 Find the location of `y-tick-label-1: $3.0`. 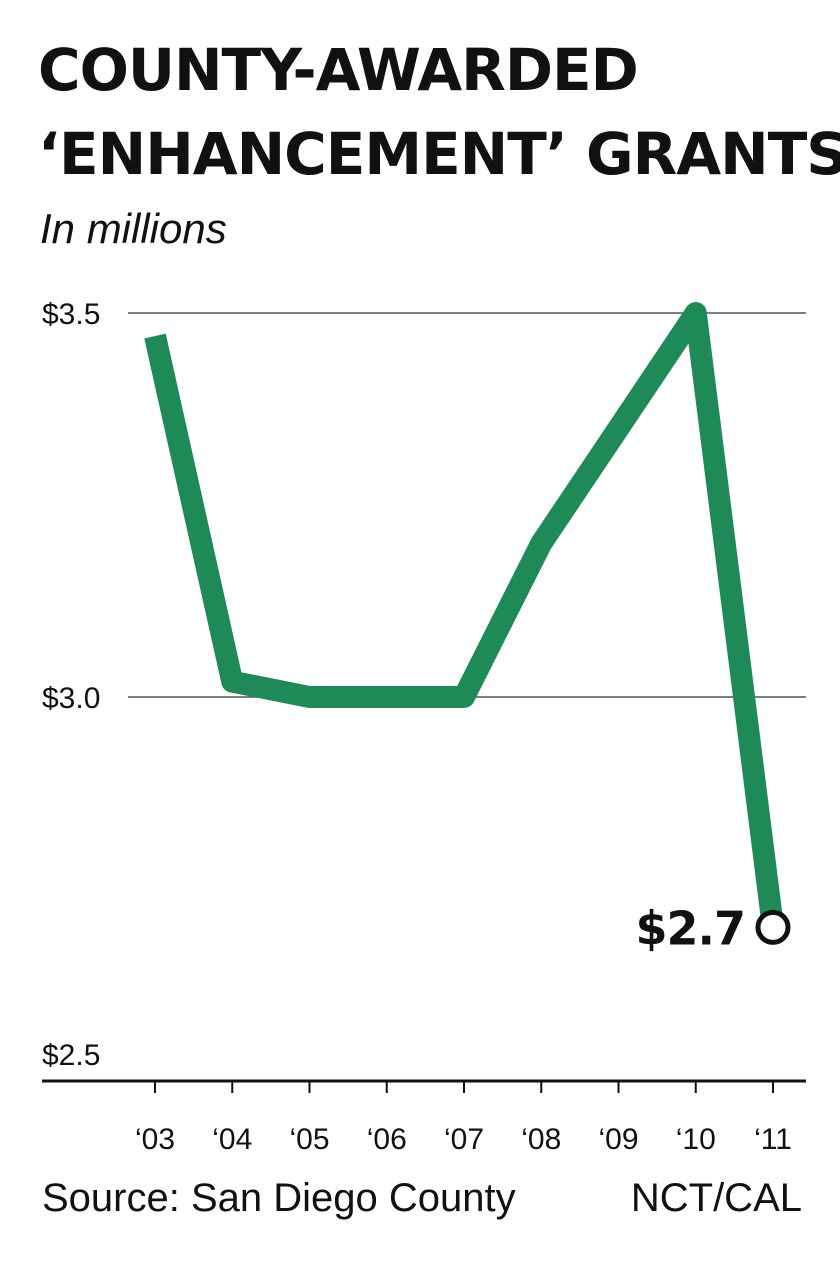

y-tick-label-1: $3.0 is located at coordinates (71, 698).